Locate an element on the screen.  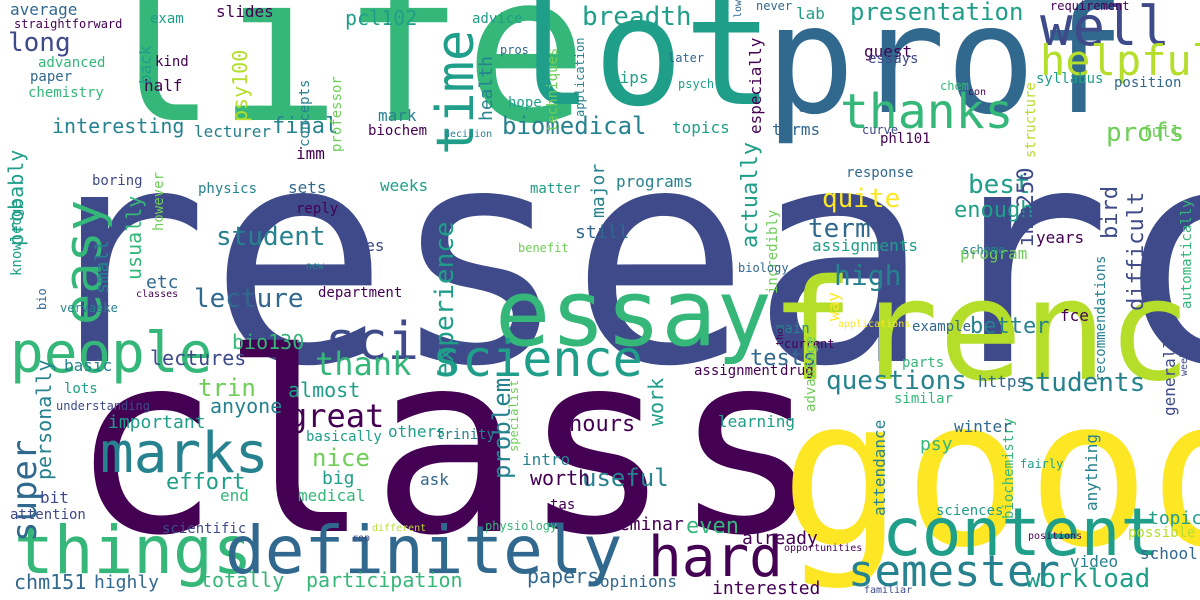
word-response: response is located at coordinates (880, 173).